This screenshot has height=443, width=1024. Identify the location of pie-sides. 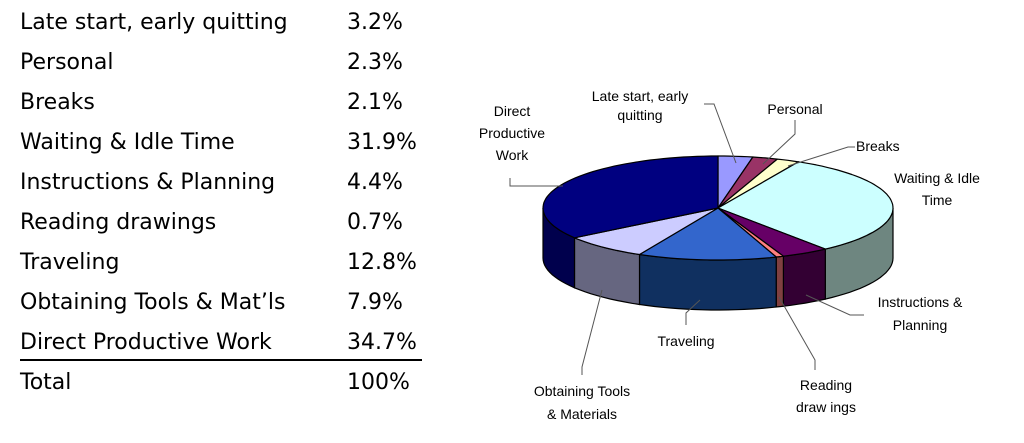
(718, 259).